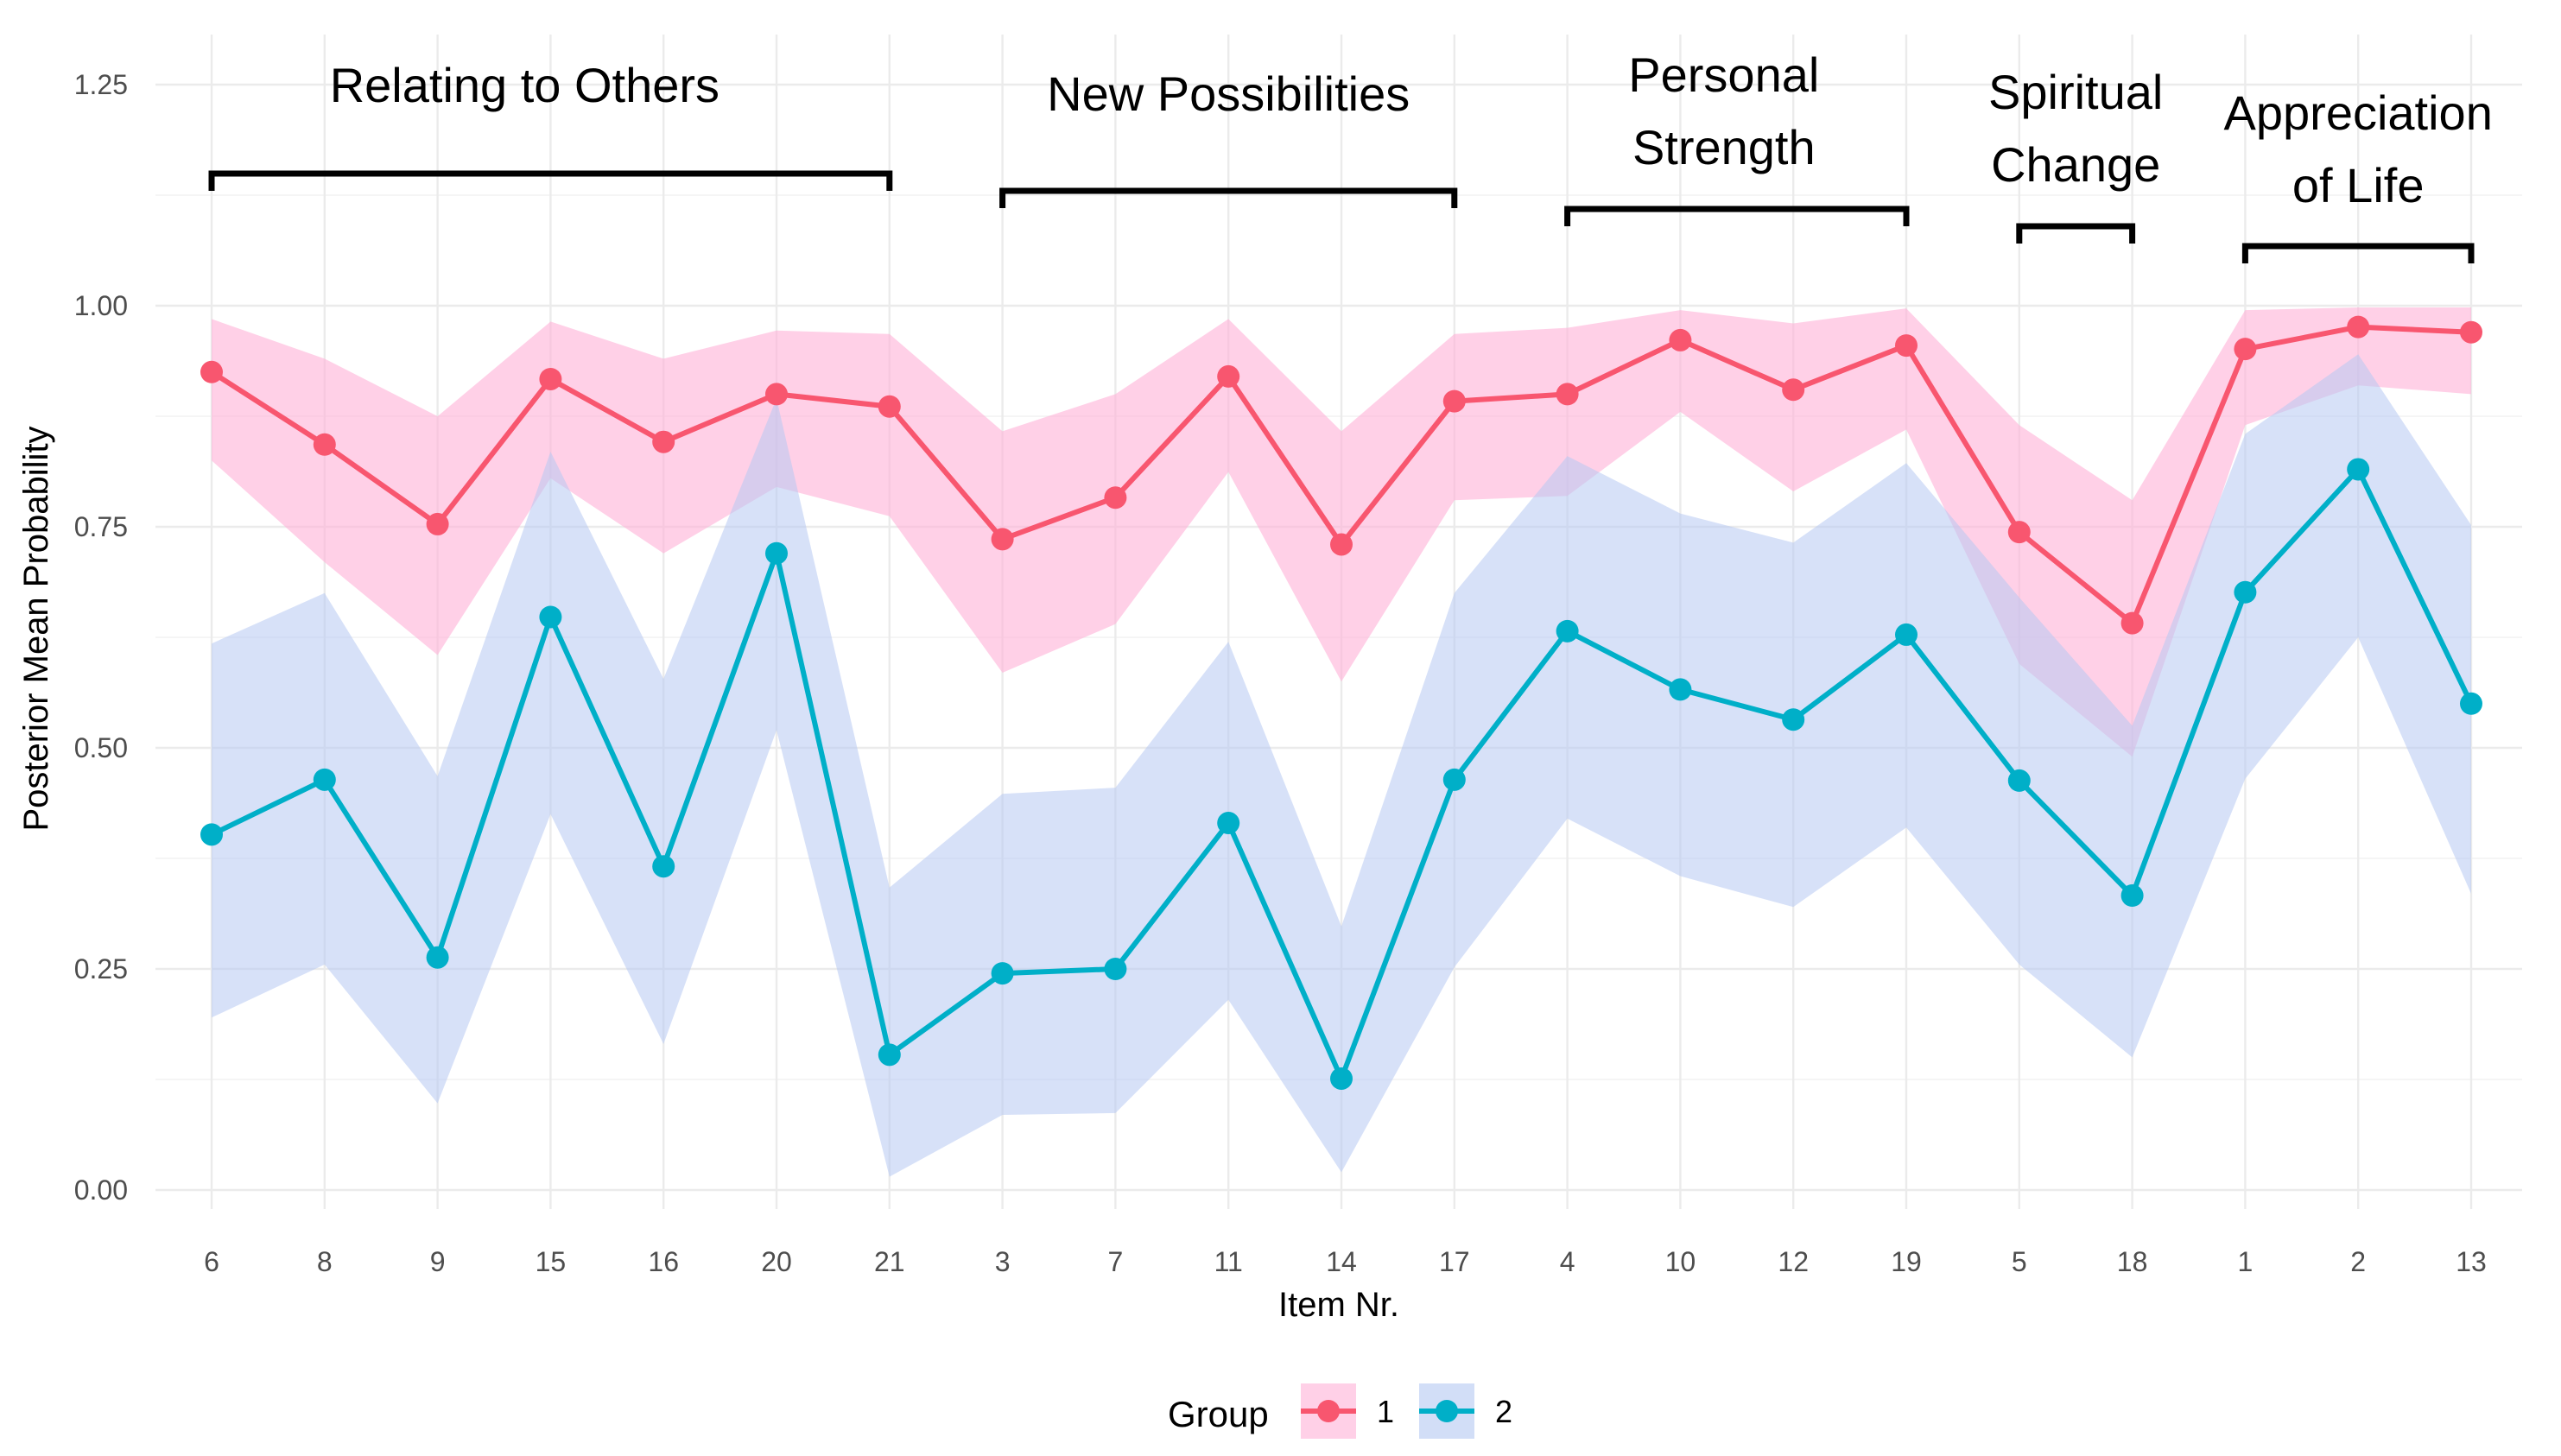  What do you see at coordinates (1454, 1261) in the screenshot?
I see `x-tick-label: 17` at bounding box center [1454, 1261].